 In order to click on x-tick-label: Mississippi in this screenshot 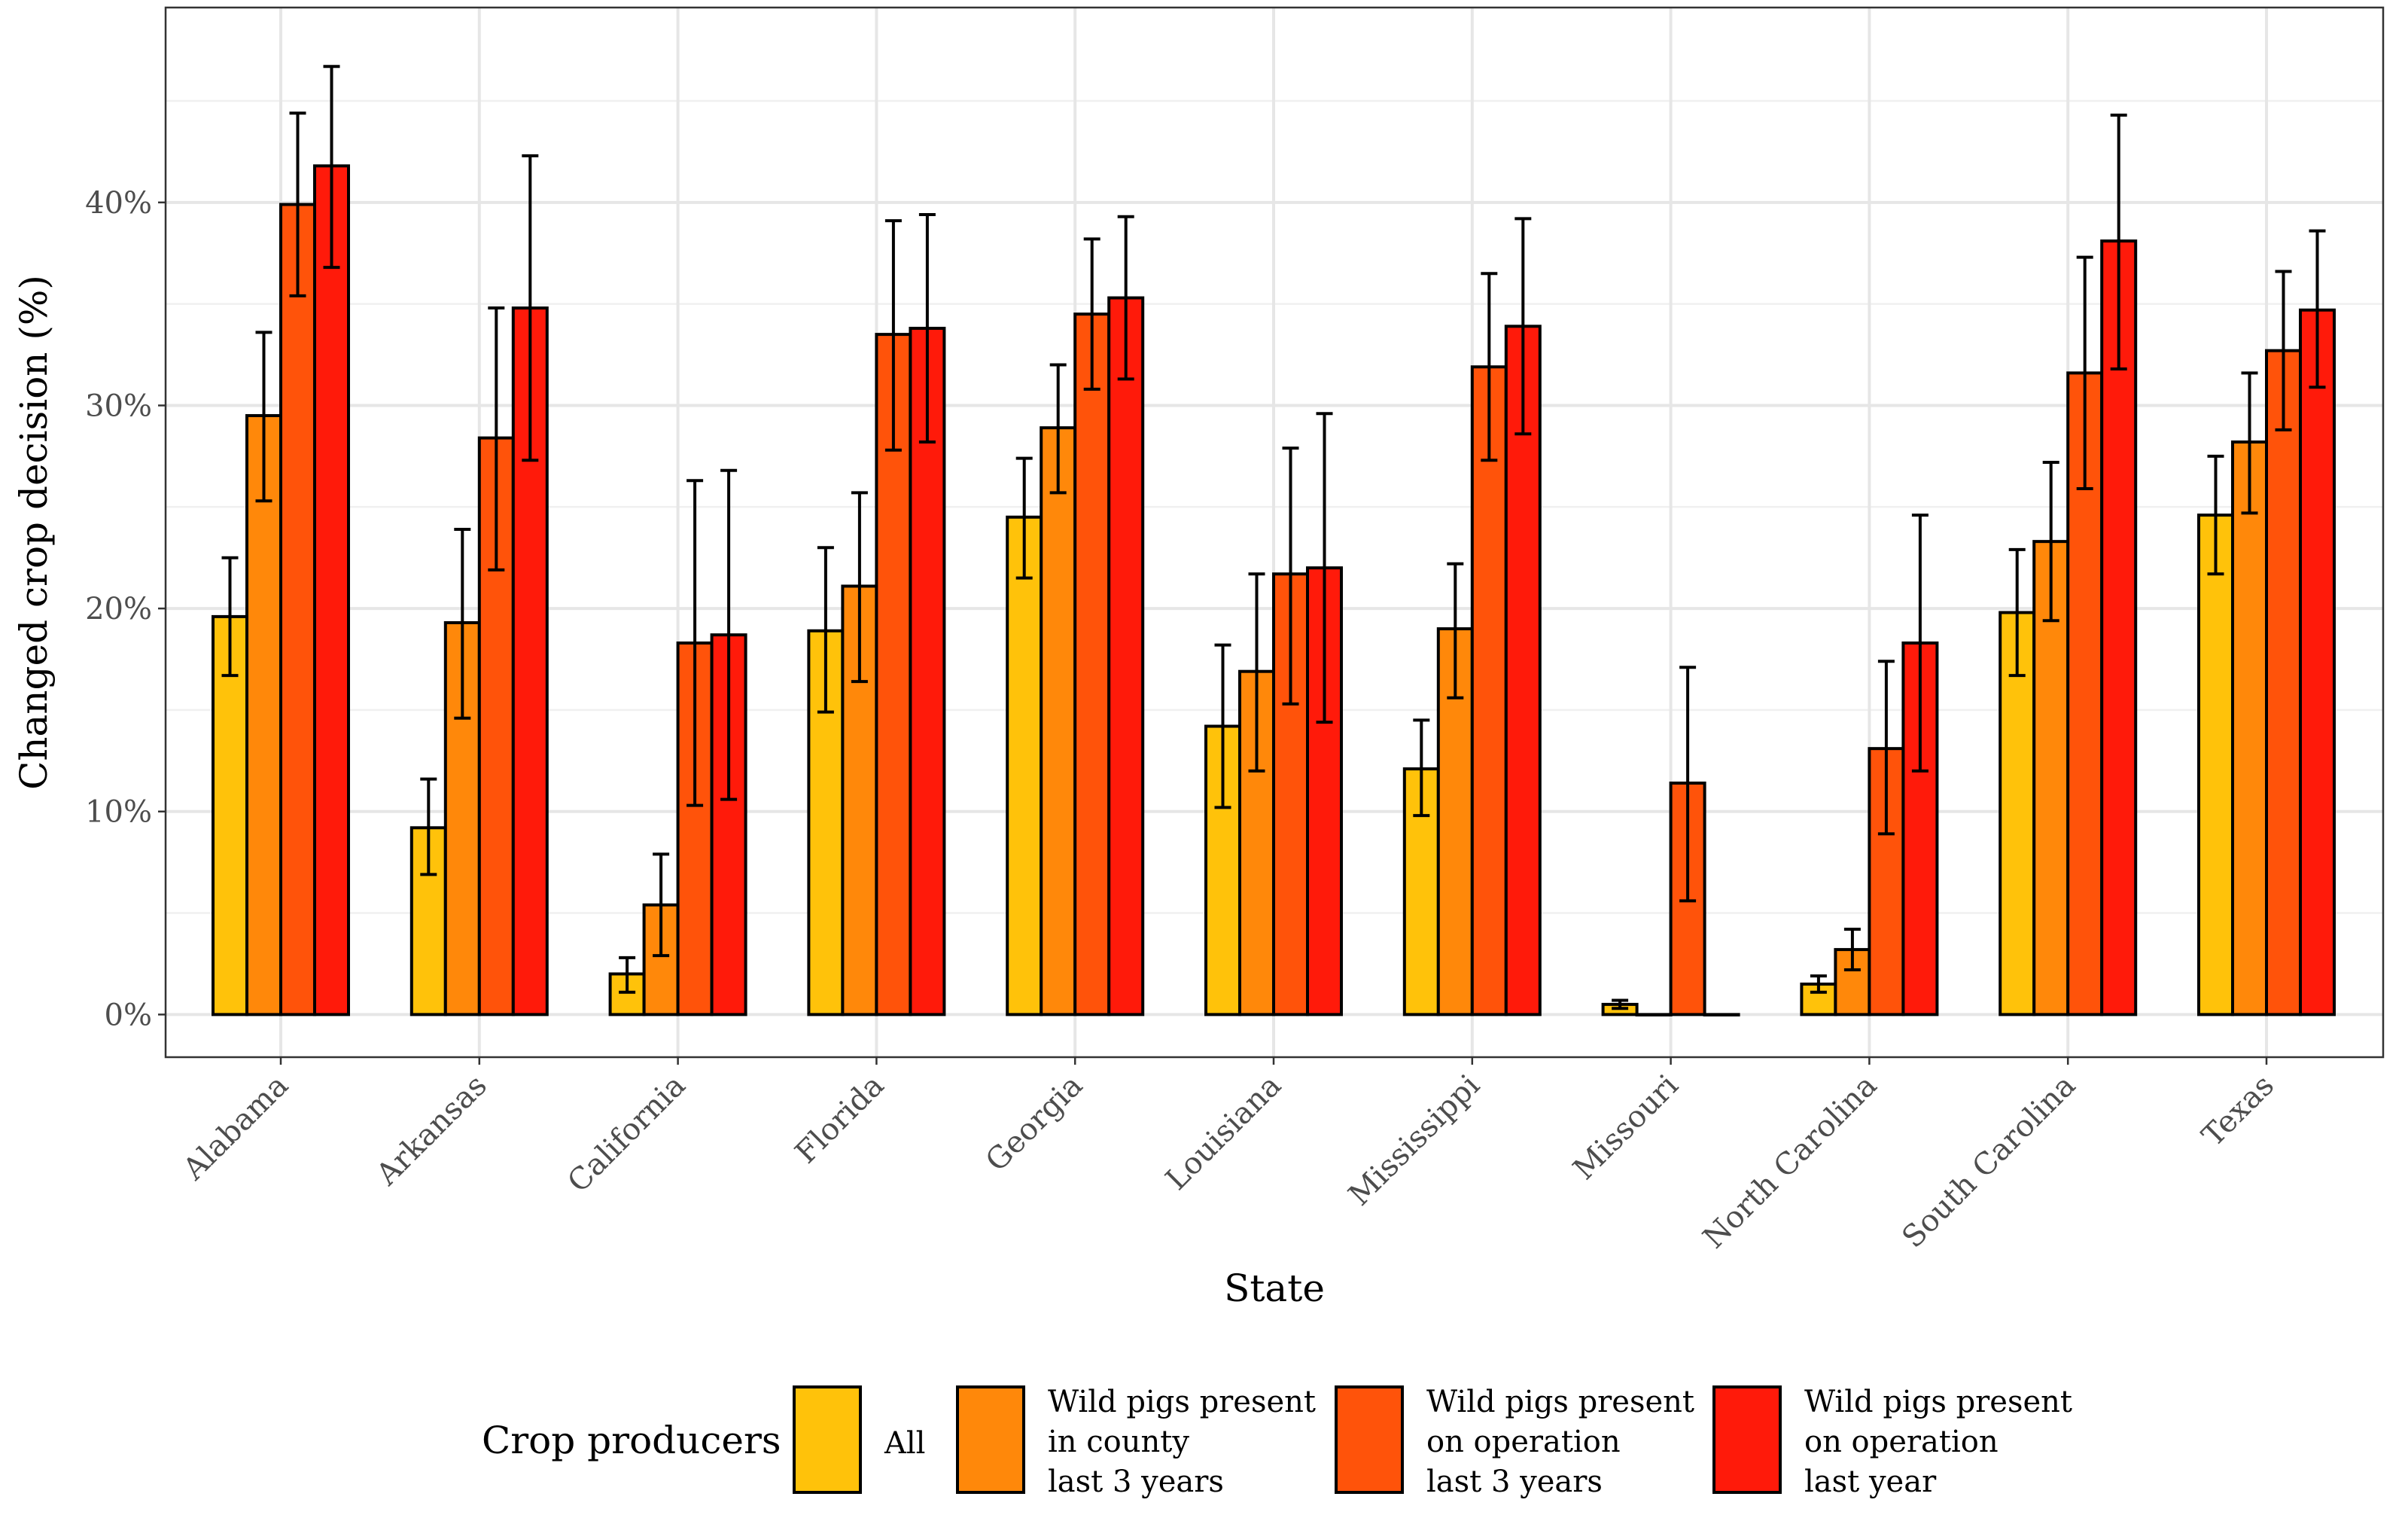, I will do `click(1414, 1140)`.